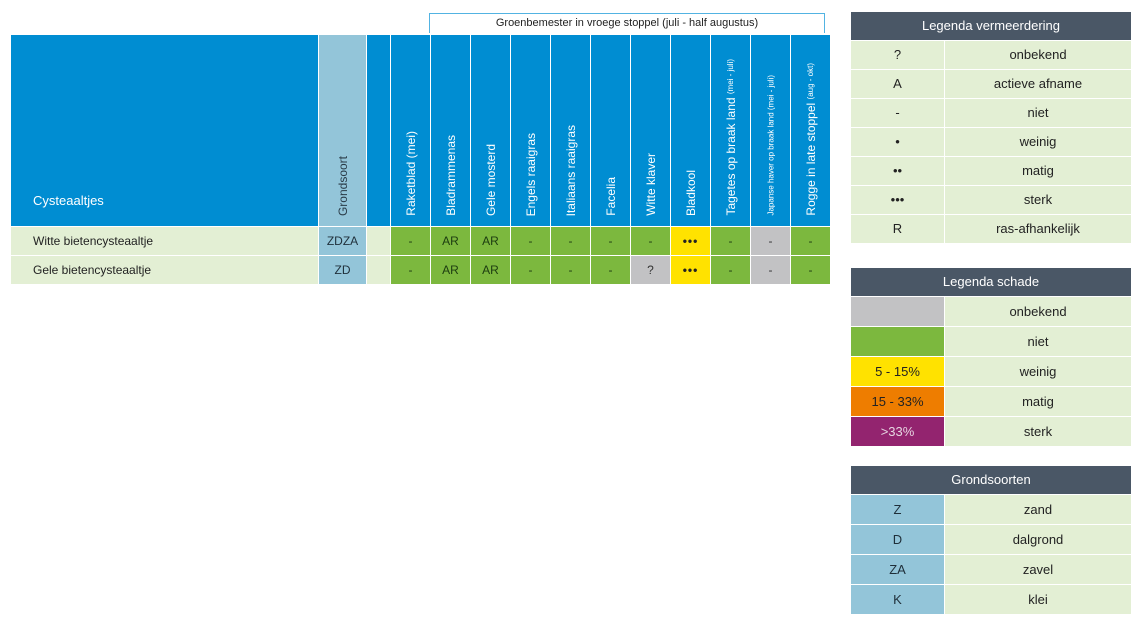 The image size is (1140, 623). Describe the element at coordinates (570, 130) in the screenshot. I see `column-header-italiaans-raaigras: Italiaans raaigras` at that location.